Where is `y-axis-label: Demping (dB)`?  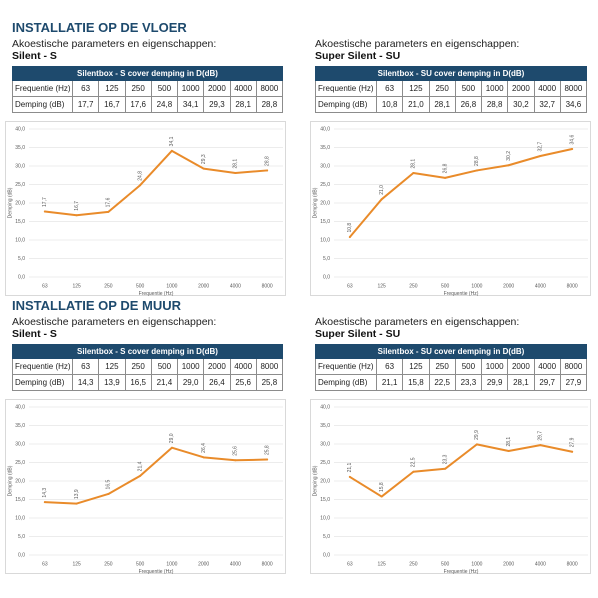
y-axis-label: Demping (dB) is located at coordinates (315, 202).